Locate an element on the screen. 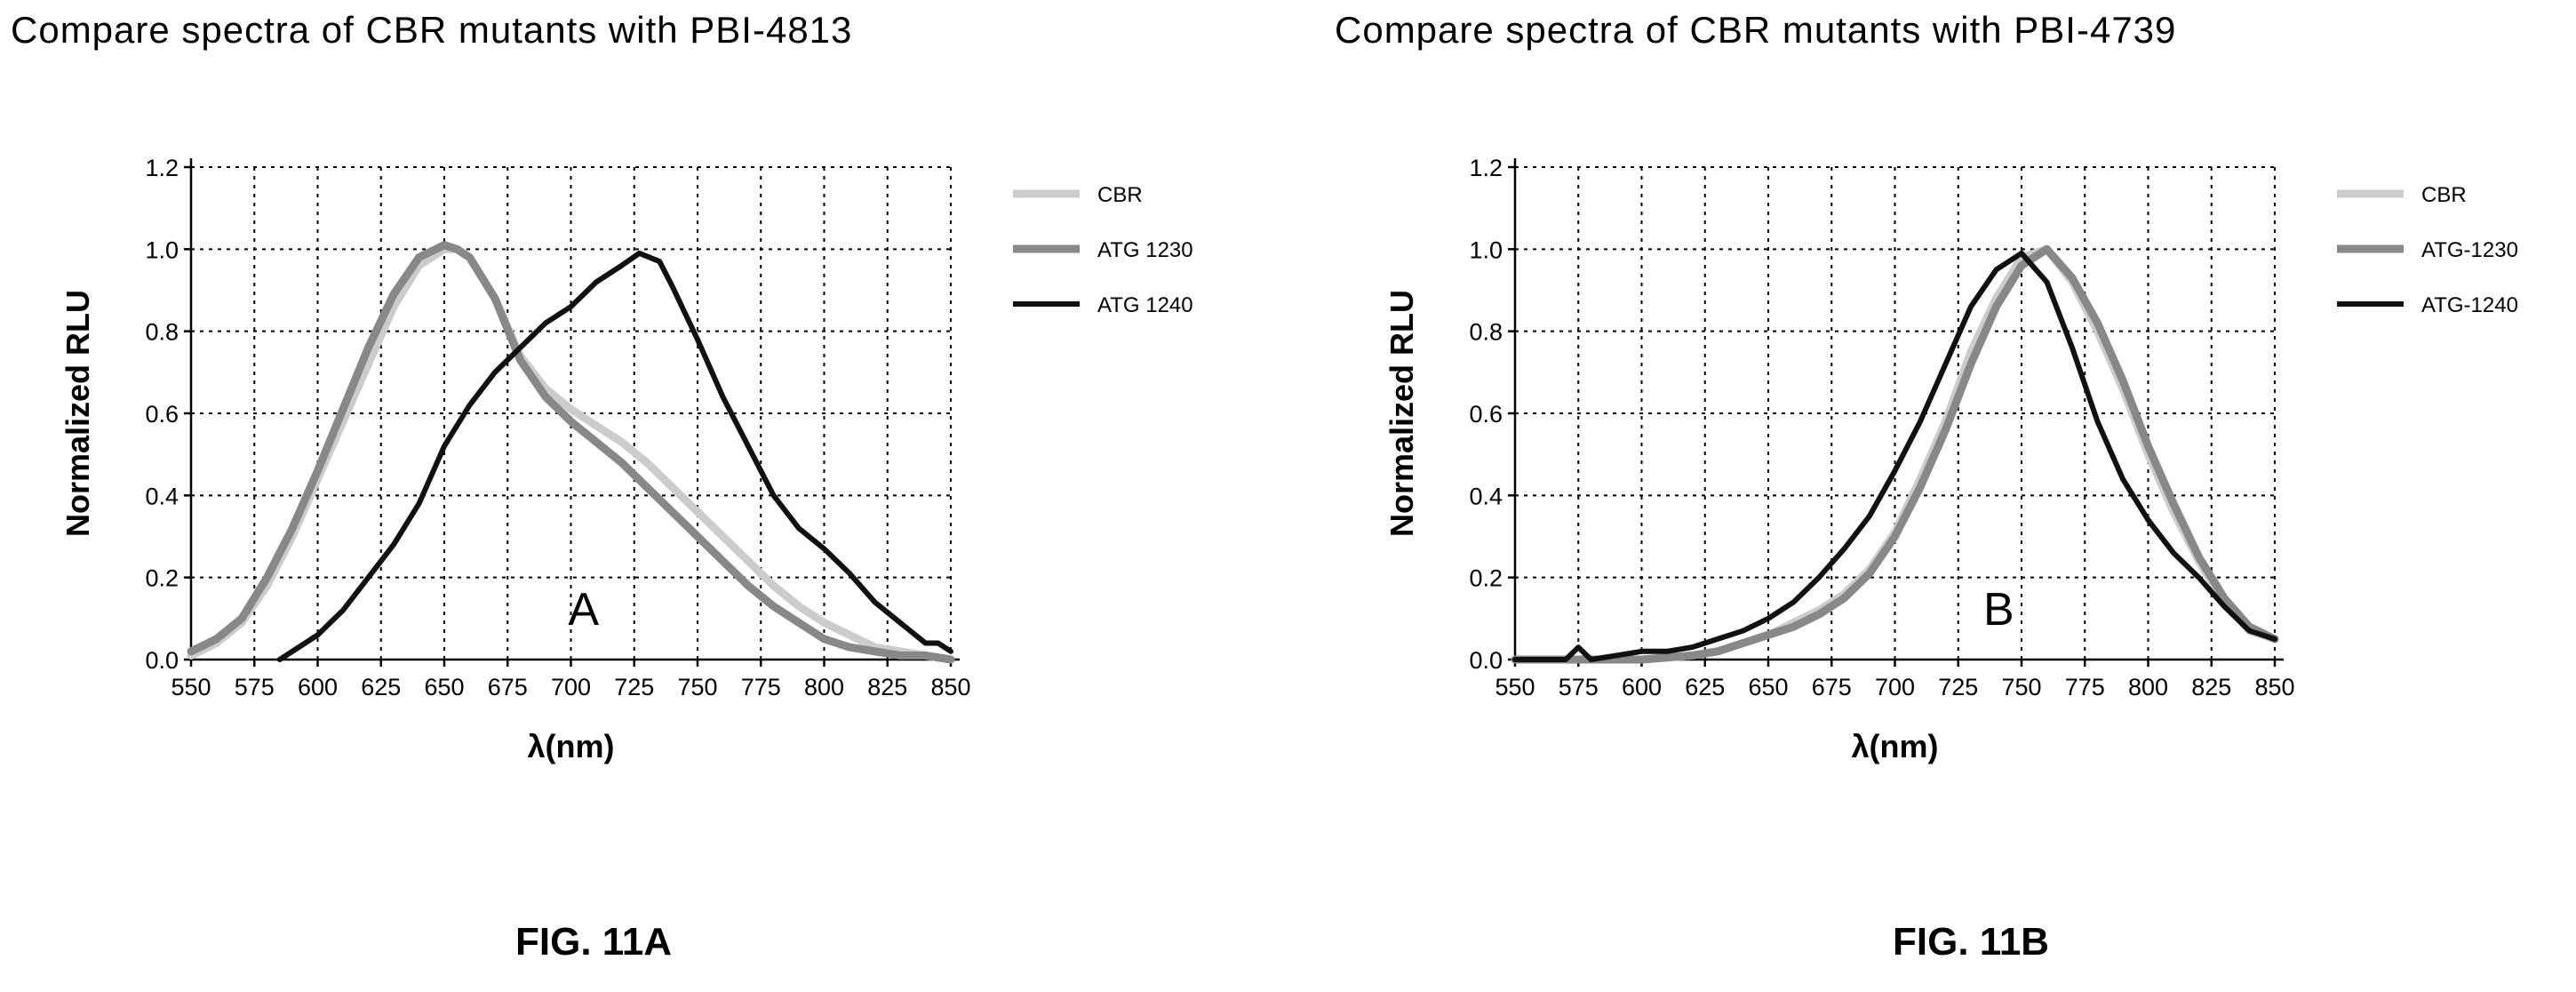 The height and width of the screenshot is (992, 2576). figure-caption: FIG. 11B is located at coordinates (1971, 942).